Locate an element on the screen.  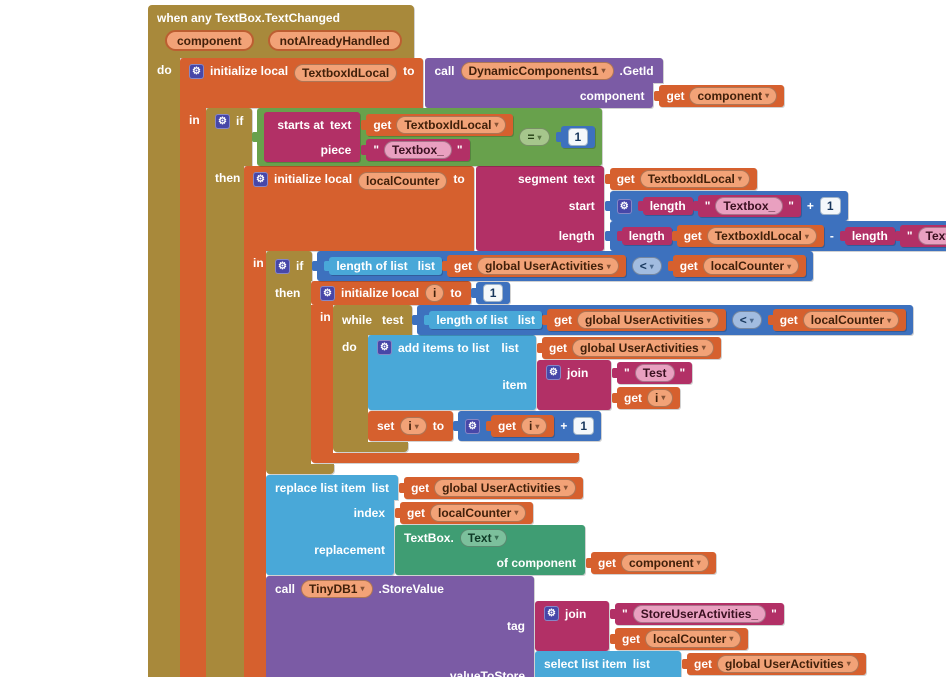
segment-start-socket: start is located at coordinates (539, 206).